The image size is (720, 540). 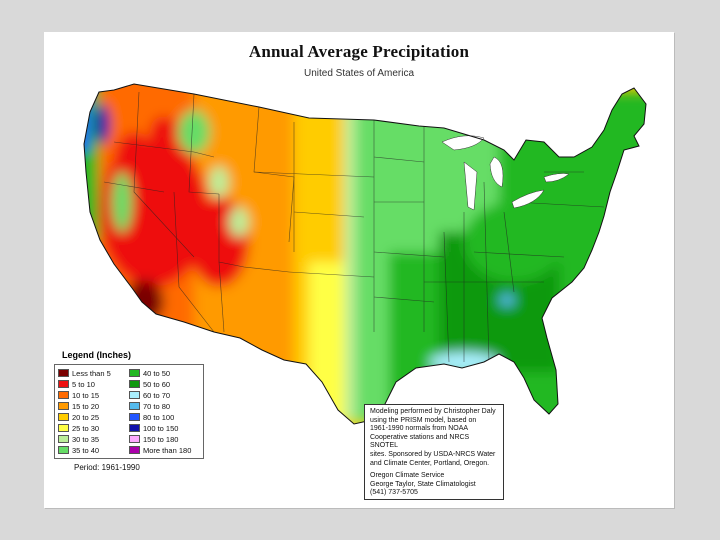 I want to click on legend-item: 25 to 30, so click(x=93, y=428).